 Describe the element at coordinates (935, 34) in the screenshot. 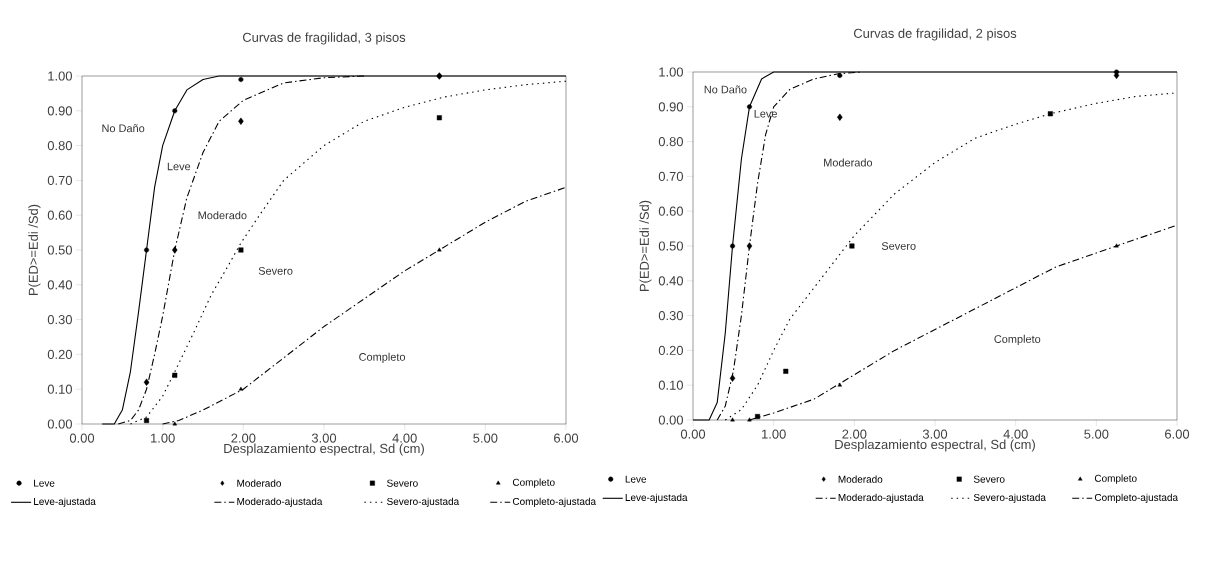

I see `chart-title: Curvas de fragilidad, 2 pisos` at that location.